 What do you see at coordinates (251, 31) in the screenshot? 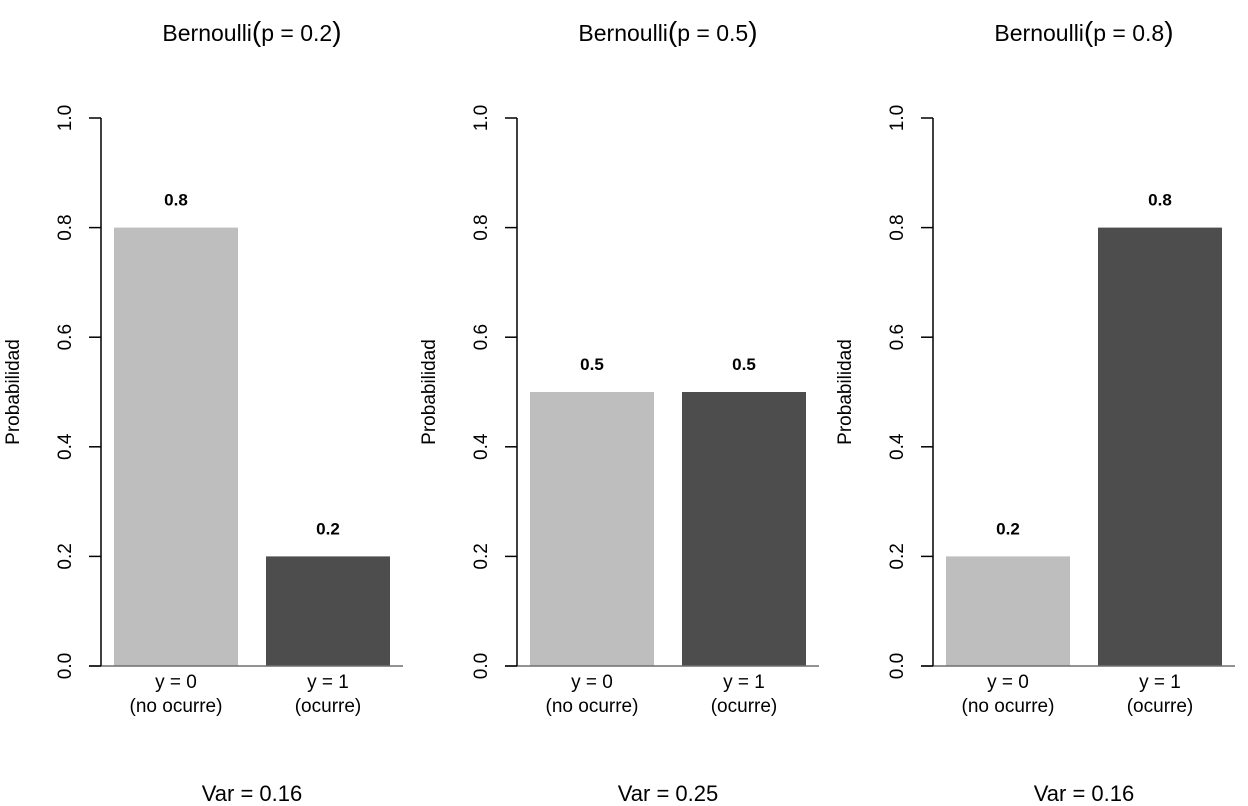
I see `chart-title: Bernoulli(p = 0.2)` at bounding box center [251, 31].